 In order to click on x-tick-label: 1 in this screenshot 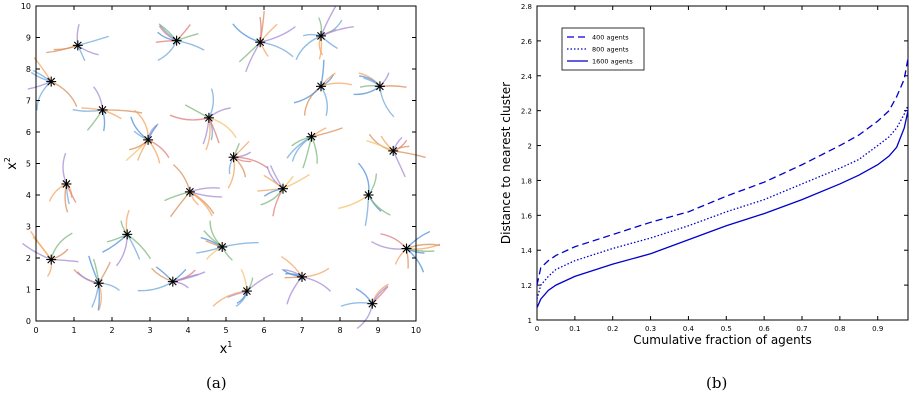, I will do `click(73, 330)`.